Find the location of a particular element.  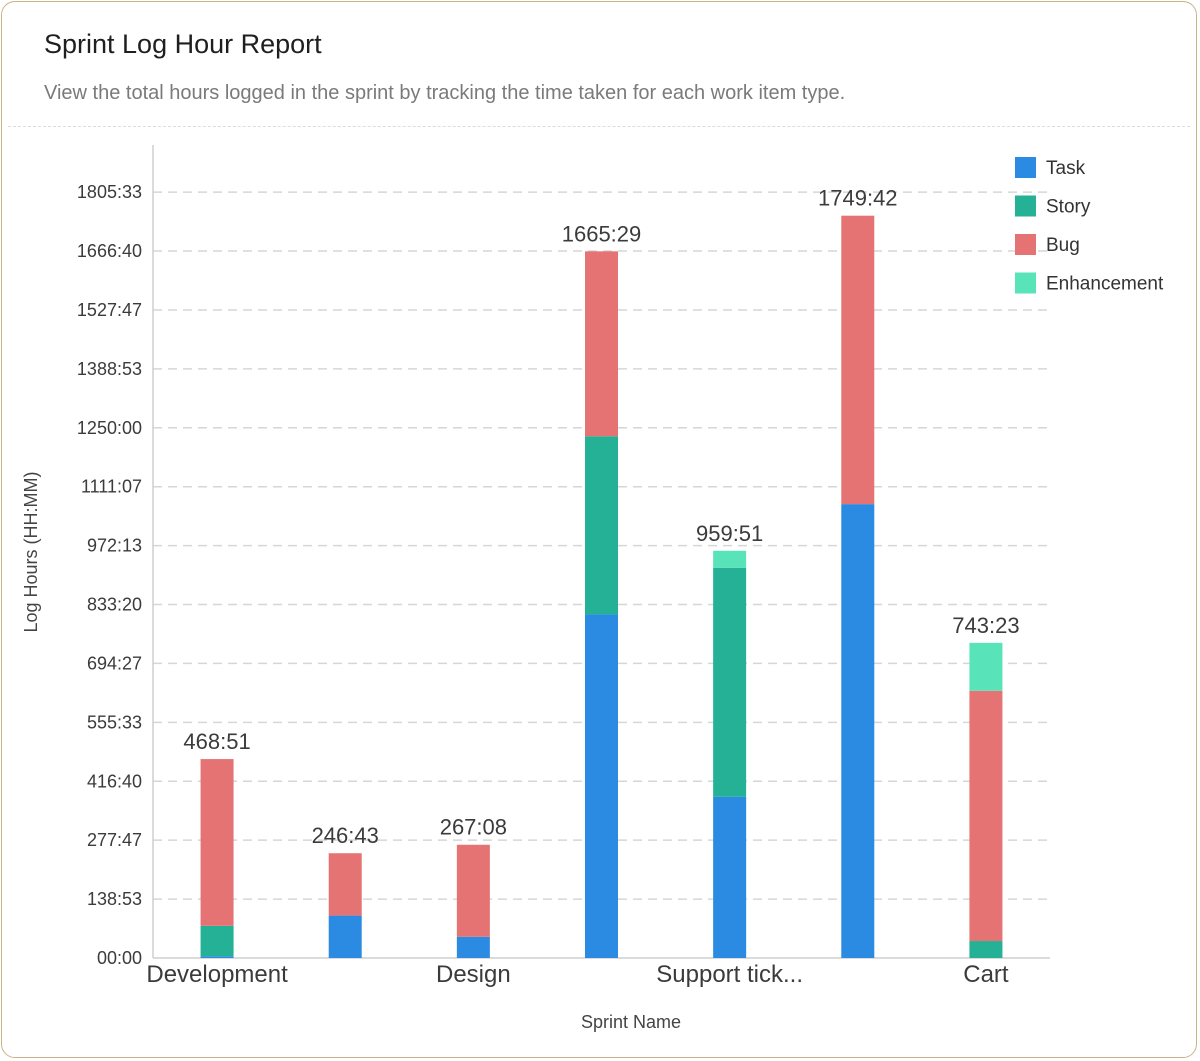

legend-label: Task is located at coordinates (1066, 168).